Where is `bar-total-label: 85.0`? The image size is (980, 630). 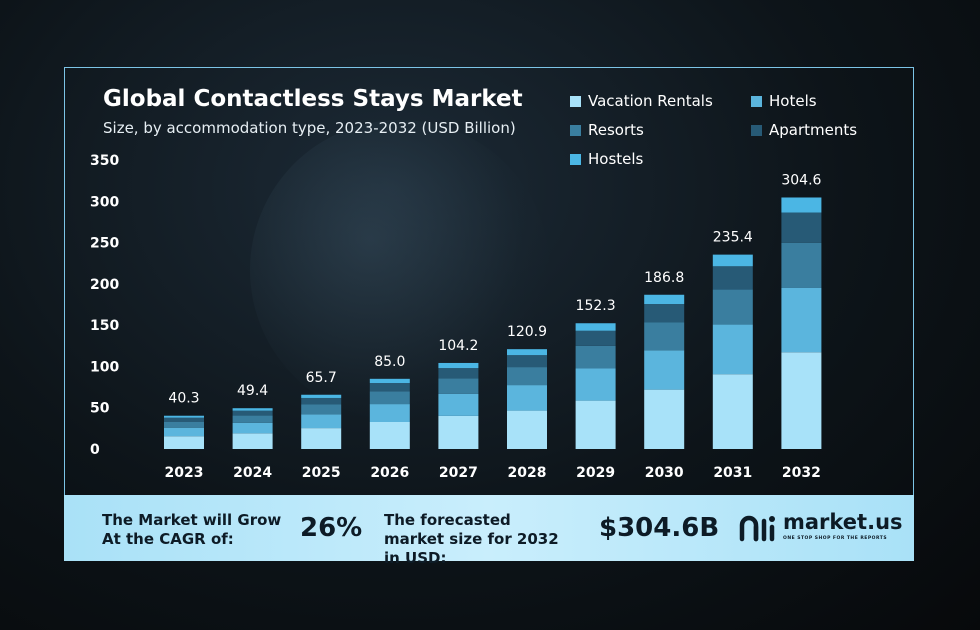
bar-total-label: 85.0 is located at coordinates (389, 362).